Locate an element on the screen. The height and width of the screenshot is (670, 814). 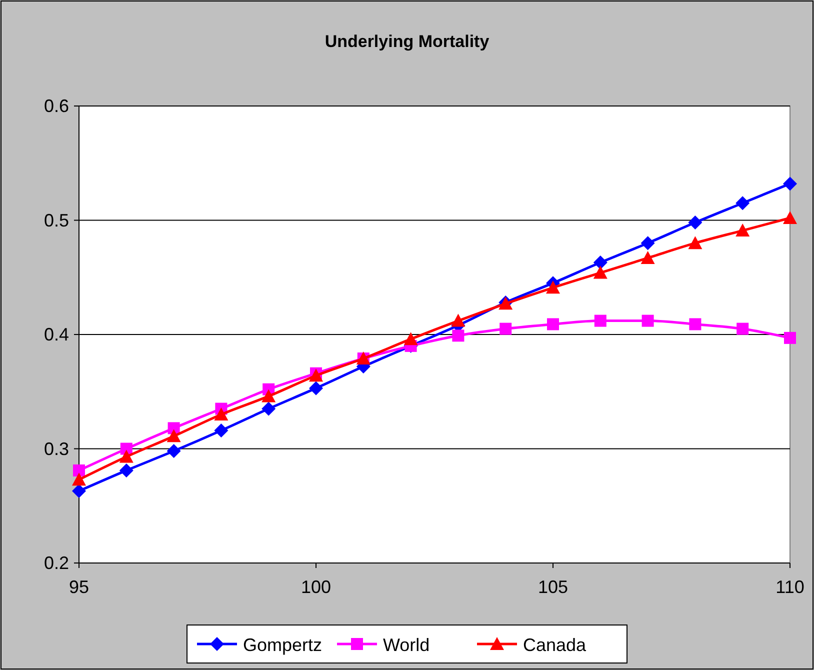
chart-title: Underlying Mortality is located at coordinates (407, 41).